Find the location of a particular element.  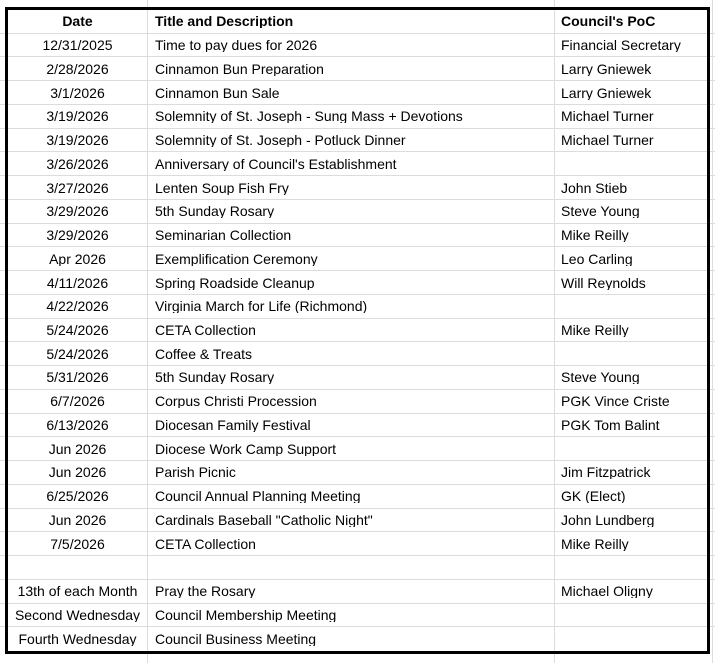

table-row is located at coordinates (357, 568).